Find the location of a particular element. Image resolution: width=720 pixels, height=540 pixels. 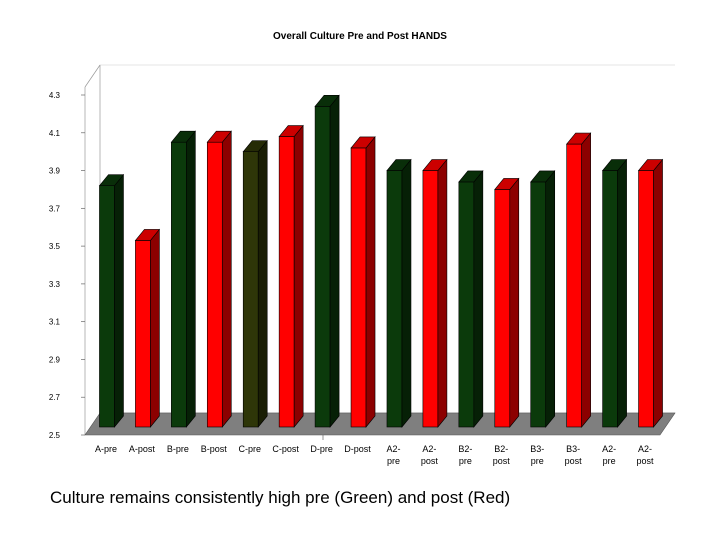

x-tick-label: B-post is located at coordinates (214, 449).